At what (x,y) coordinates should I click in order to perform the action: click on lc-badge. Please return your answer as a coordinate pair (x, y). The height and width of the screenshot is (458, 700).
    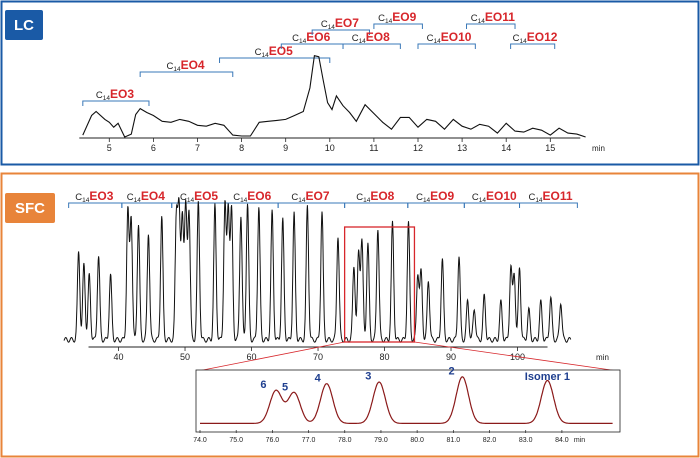
    Looking at the image, I should click on (24, 25).